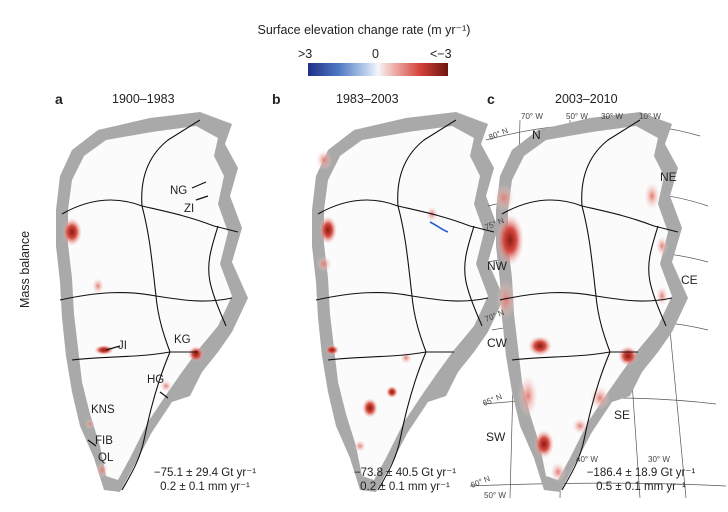 This screenshot has height=512, width=728. Describe the element at coordinates (659, 459) in the screenshot. I see `grat-30w-bottom: 30° W` at that location.